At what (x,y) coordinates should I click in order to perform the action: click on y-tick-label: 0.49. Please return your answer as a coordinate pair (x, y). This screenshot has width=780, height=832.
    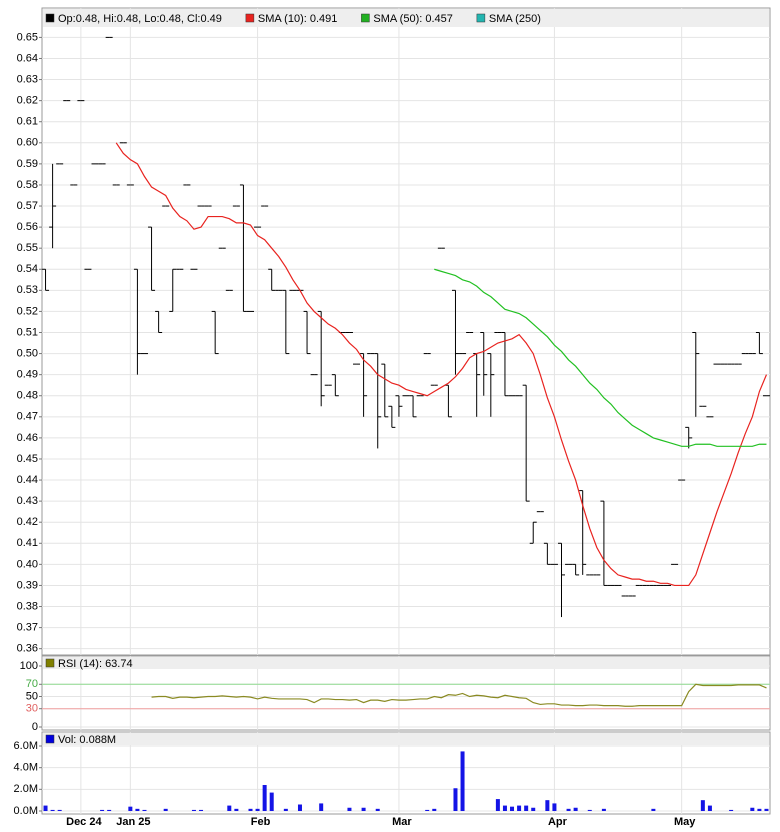
    Looking at the image, I should click on (27, 375).